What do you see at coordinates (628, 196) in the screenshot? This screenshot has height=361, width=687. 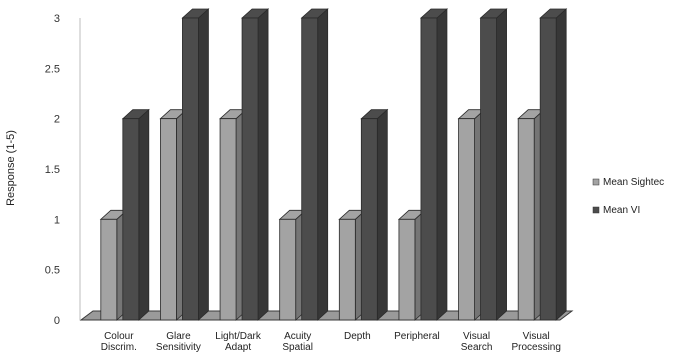 I see `legend: Mean Sightec Mean VI` at bounding box center [628, 196].